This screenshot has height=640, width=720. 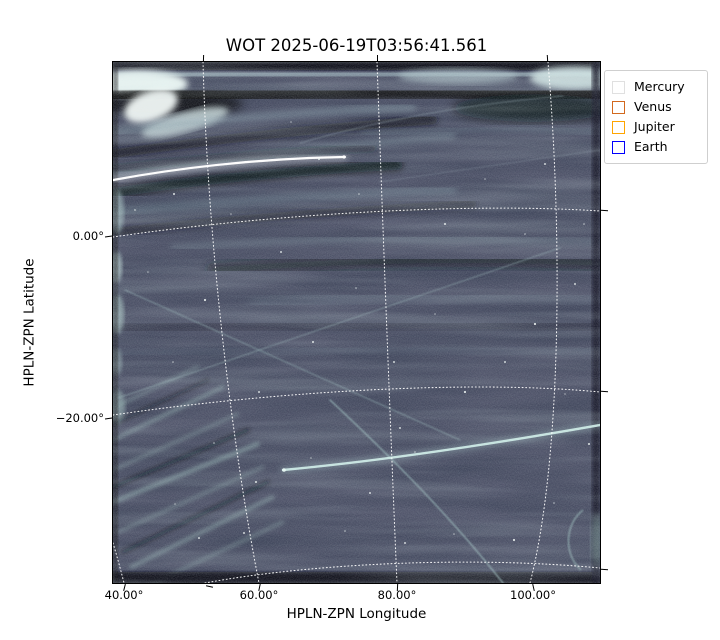 What do you see at coordinates (651, 146) in the screenshot?
I see `legend-label-earth: Earth` at bounding box center [651, 146].